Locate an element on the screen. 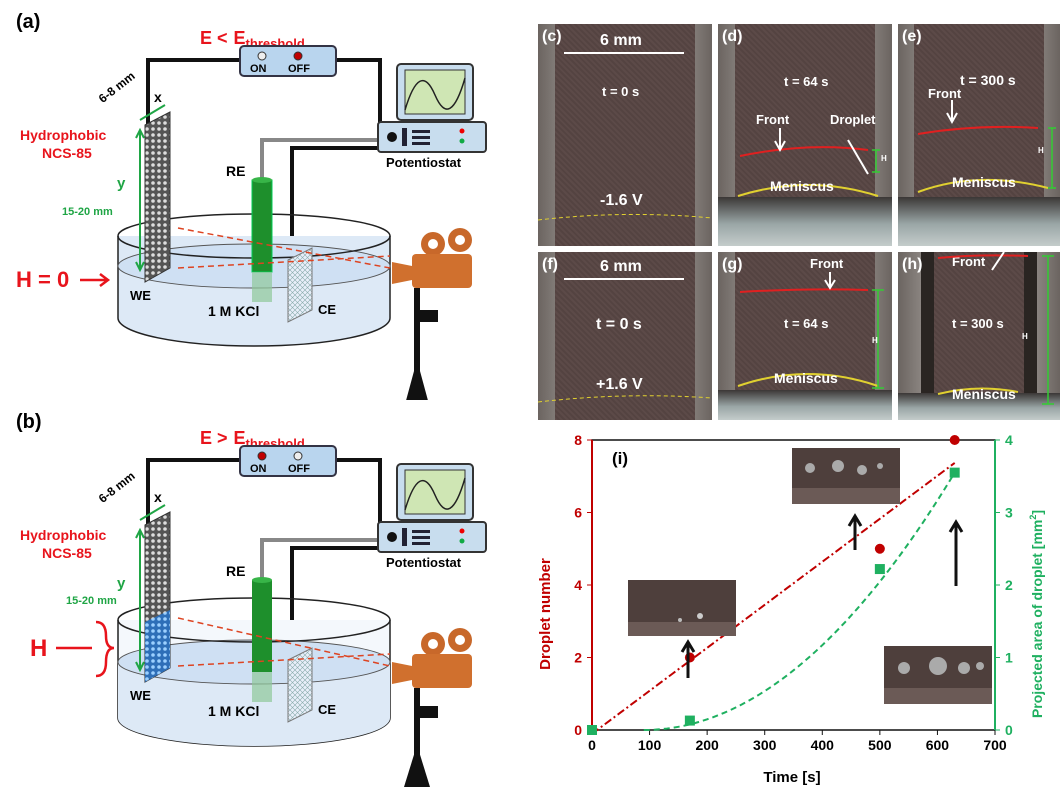  y-left-tick-label: 2 is located at coordinates (578, 658).